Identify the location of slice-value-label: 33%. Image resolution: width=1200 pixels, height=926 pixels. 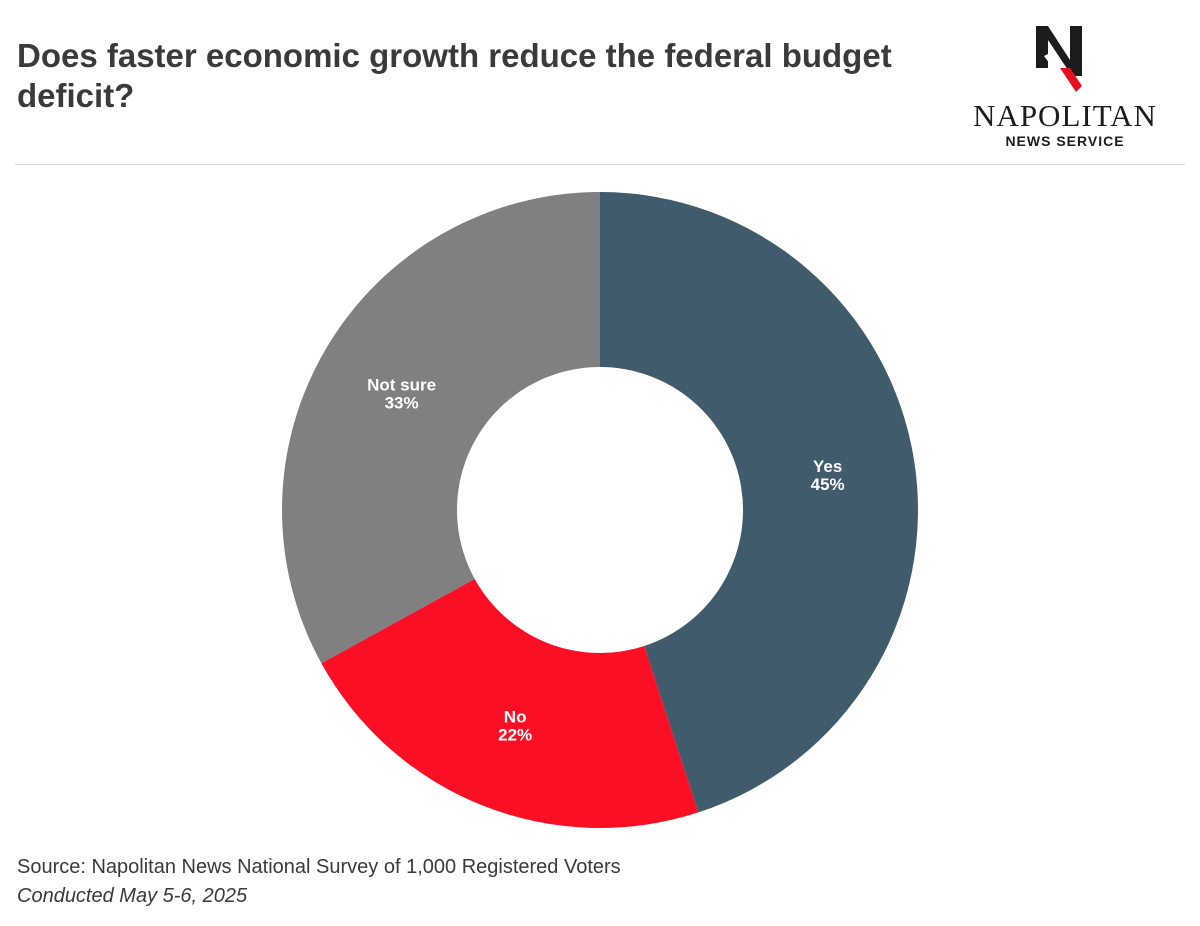
(402, 403).